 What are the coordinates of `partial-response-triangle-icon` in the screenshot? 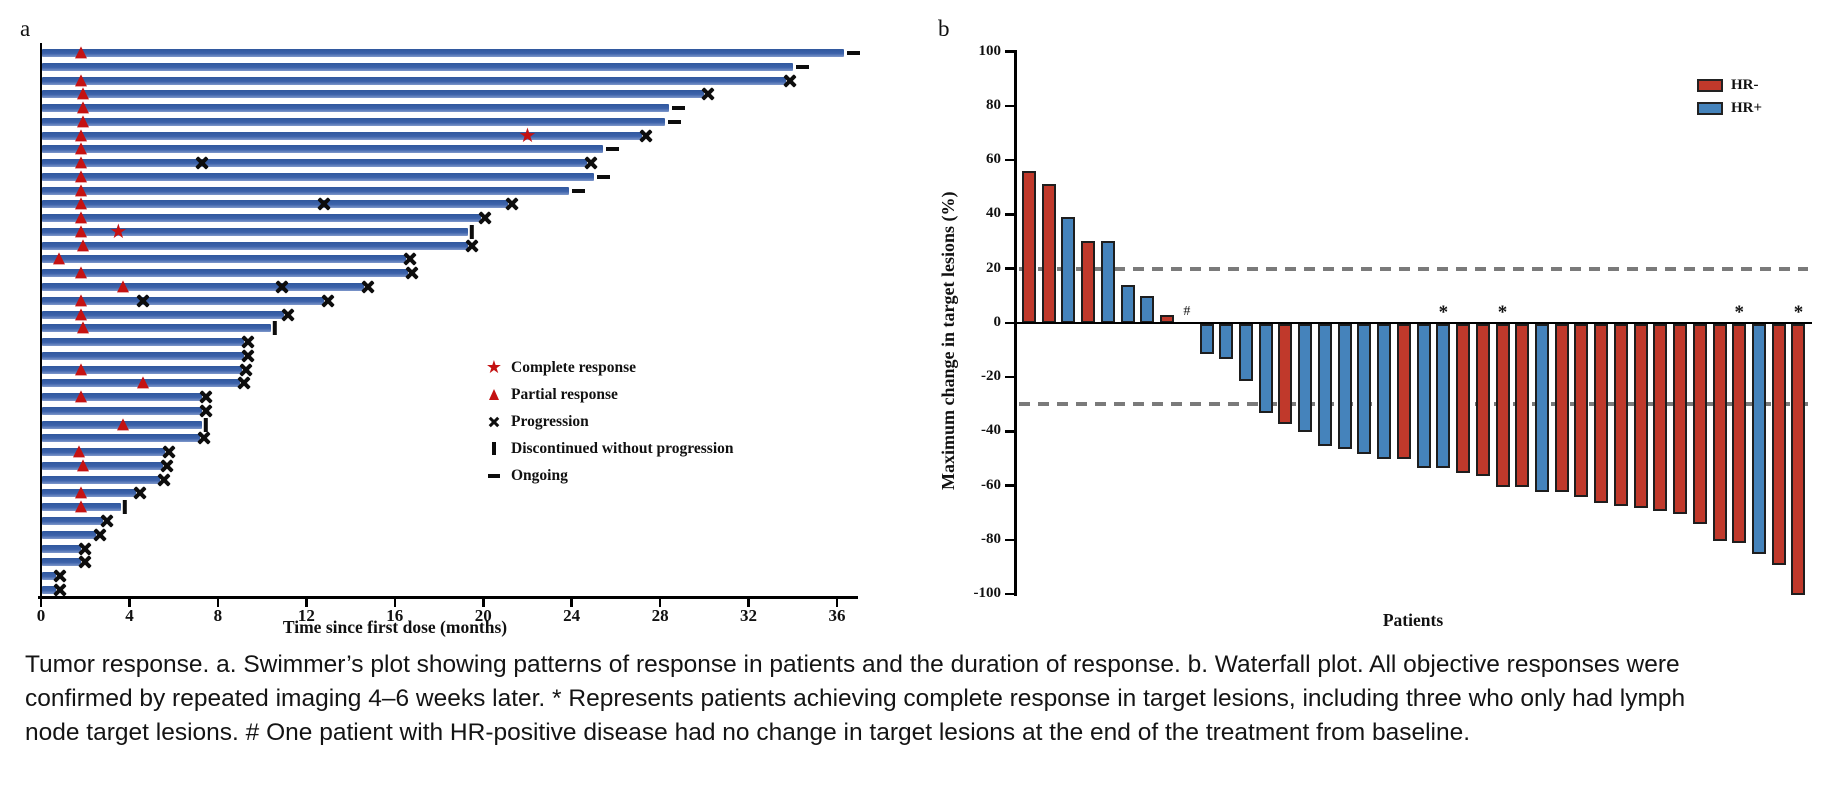 It's located at (494, 394).